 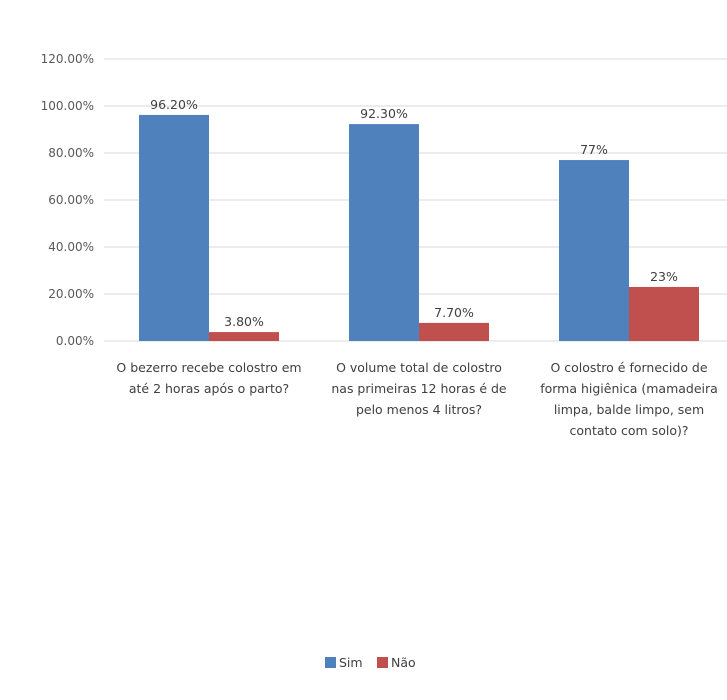 I want to click on legend: Sim Não, so click(x=370, y=662).